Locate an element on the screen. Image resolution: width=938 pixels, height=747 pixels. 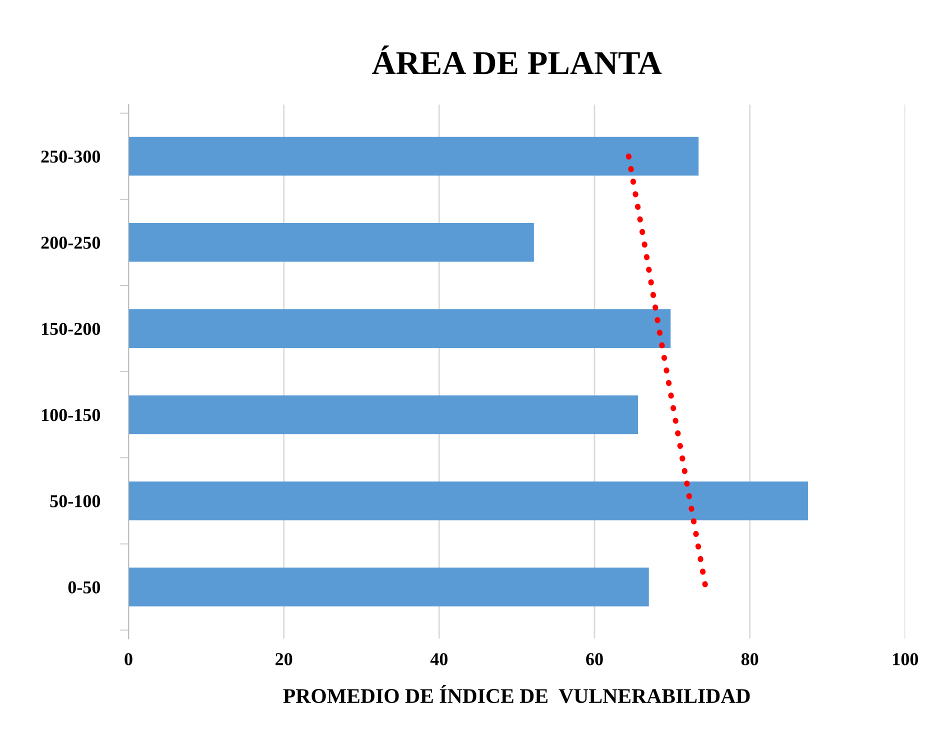
x-tick-label: 100 is located at coordinates (905, 659).